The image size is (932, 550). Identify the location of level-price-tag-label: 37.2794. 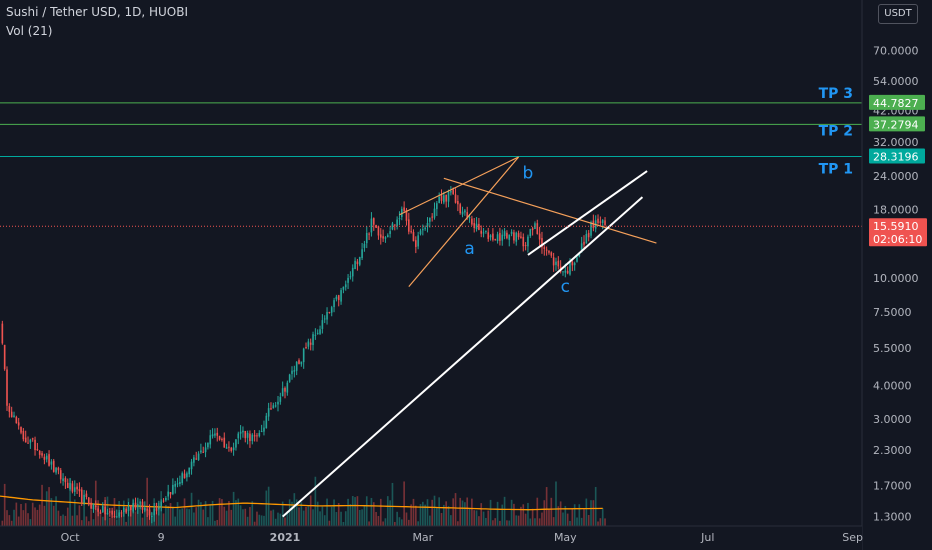
(896, 124).